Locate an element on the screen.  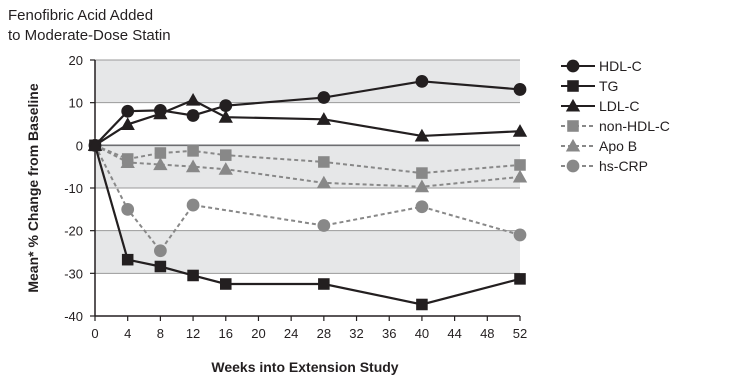
legend-item-non-hdl-c: non-HDL-C is located at coordinates (615, 126).